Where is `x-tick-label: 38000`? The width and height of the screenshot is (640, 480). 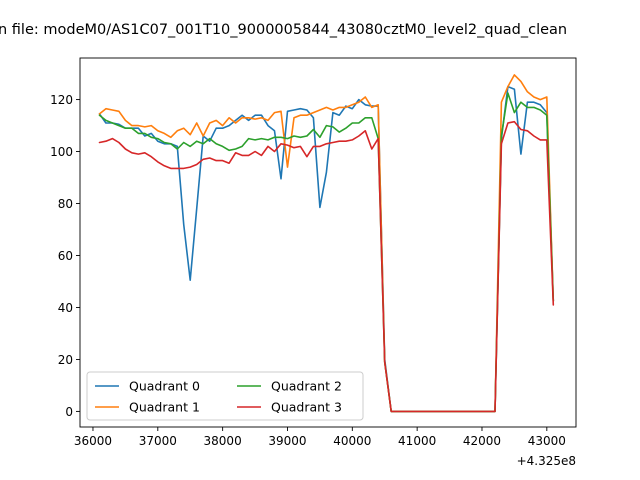 x-tick-label: 38000 is located at coordinates (223, 441).